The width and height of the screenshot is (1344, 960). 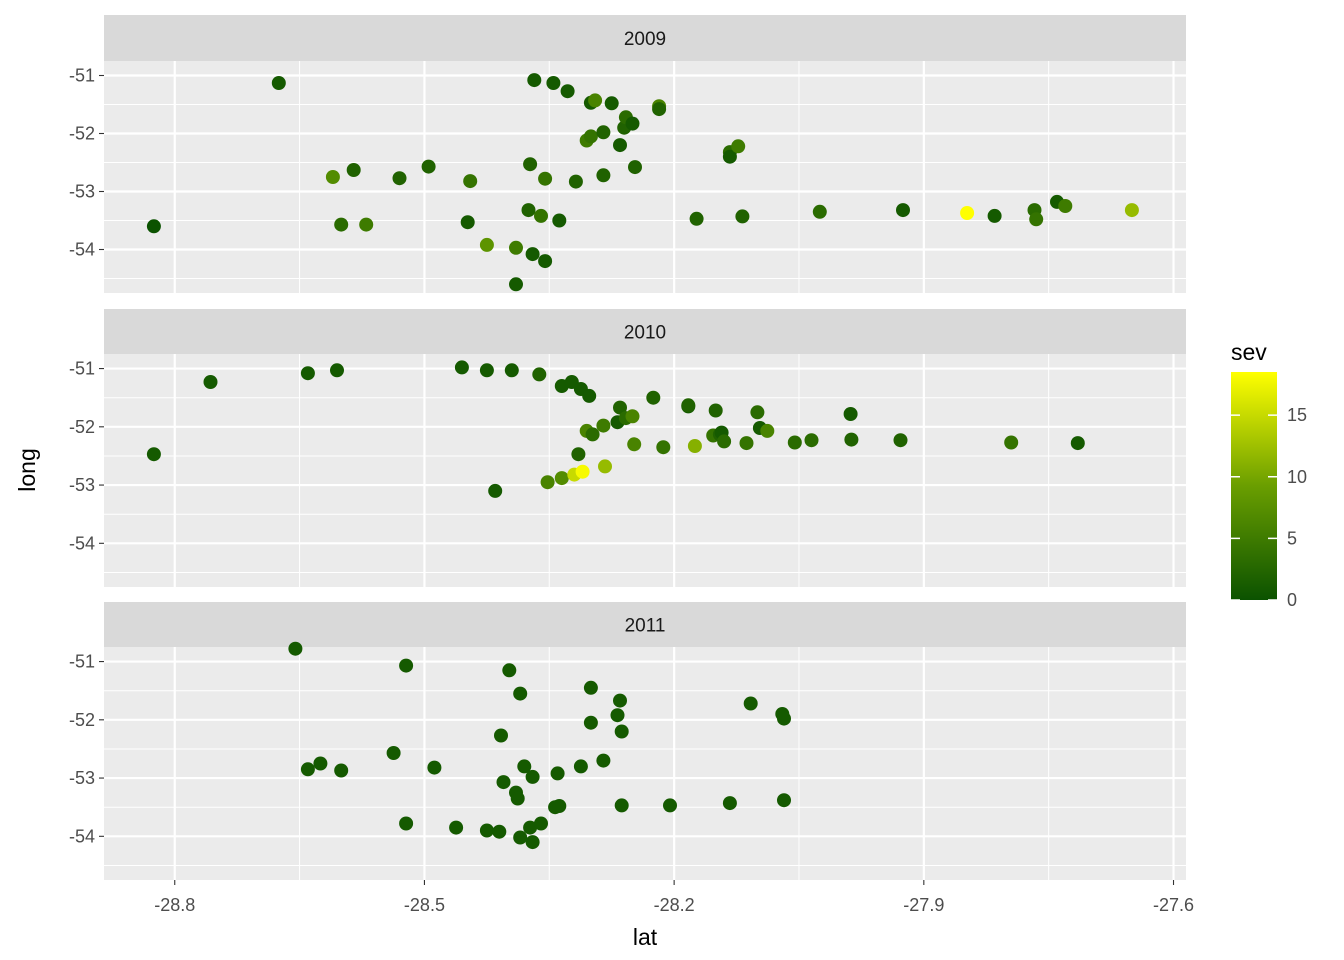 I want to click on legend-colorbar, so click(x=1254, y=486).